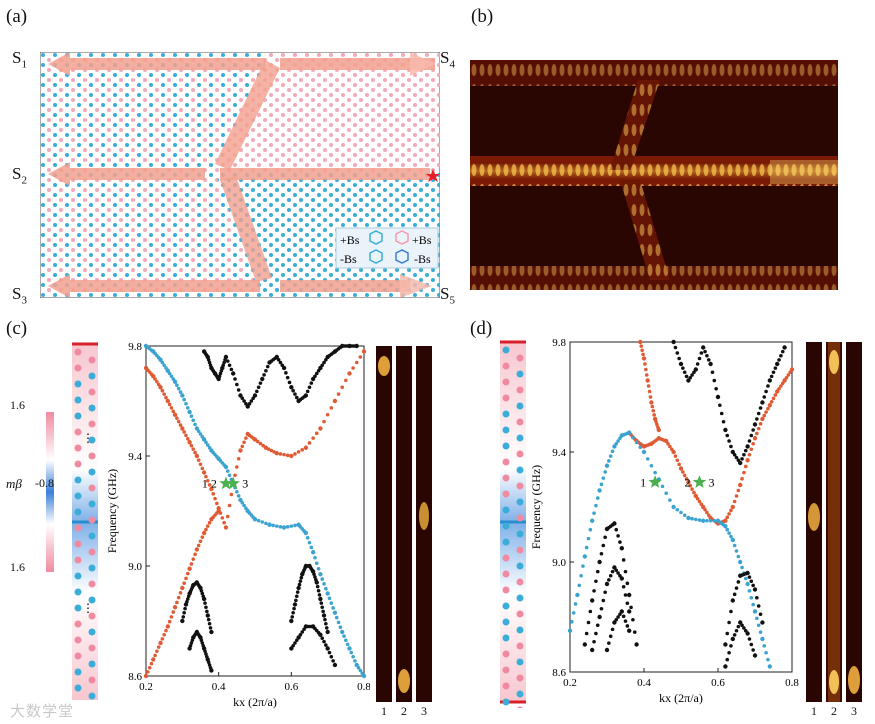  Describe the element at coordinates (112, 511) in the screenshot. I see `y-axis-label: Frequency (GHz)` at that location.